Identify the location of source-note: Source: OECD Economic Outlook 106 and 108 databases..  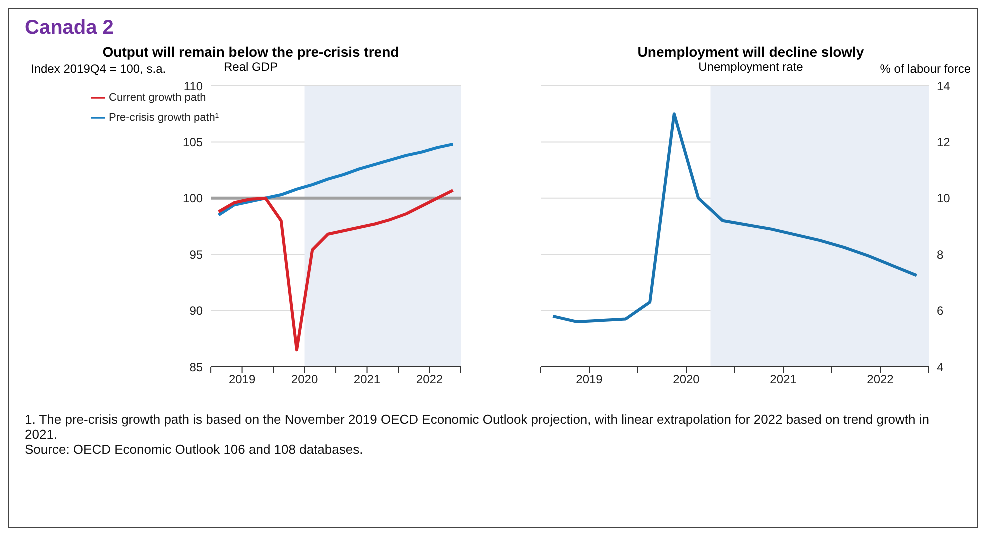
(194, 449).